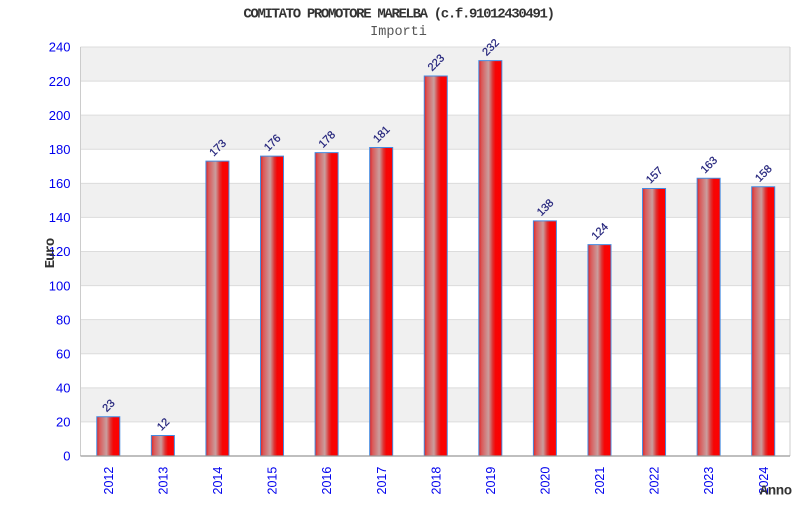  I want to click on svg-text: 2017, so click(382, 481).